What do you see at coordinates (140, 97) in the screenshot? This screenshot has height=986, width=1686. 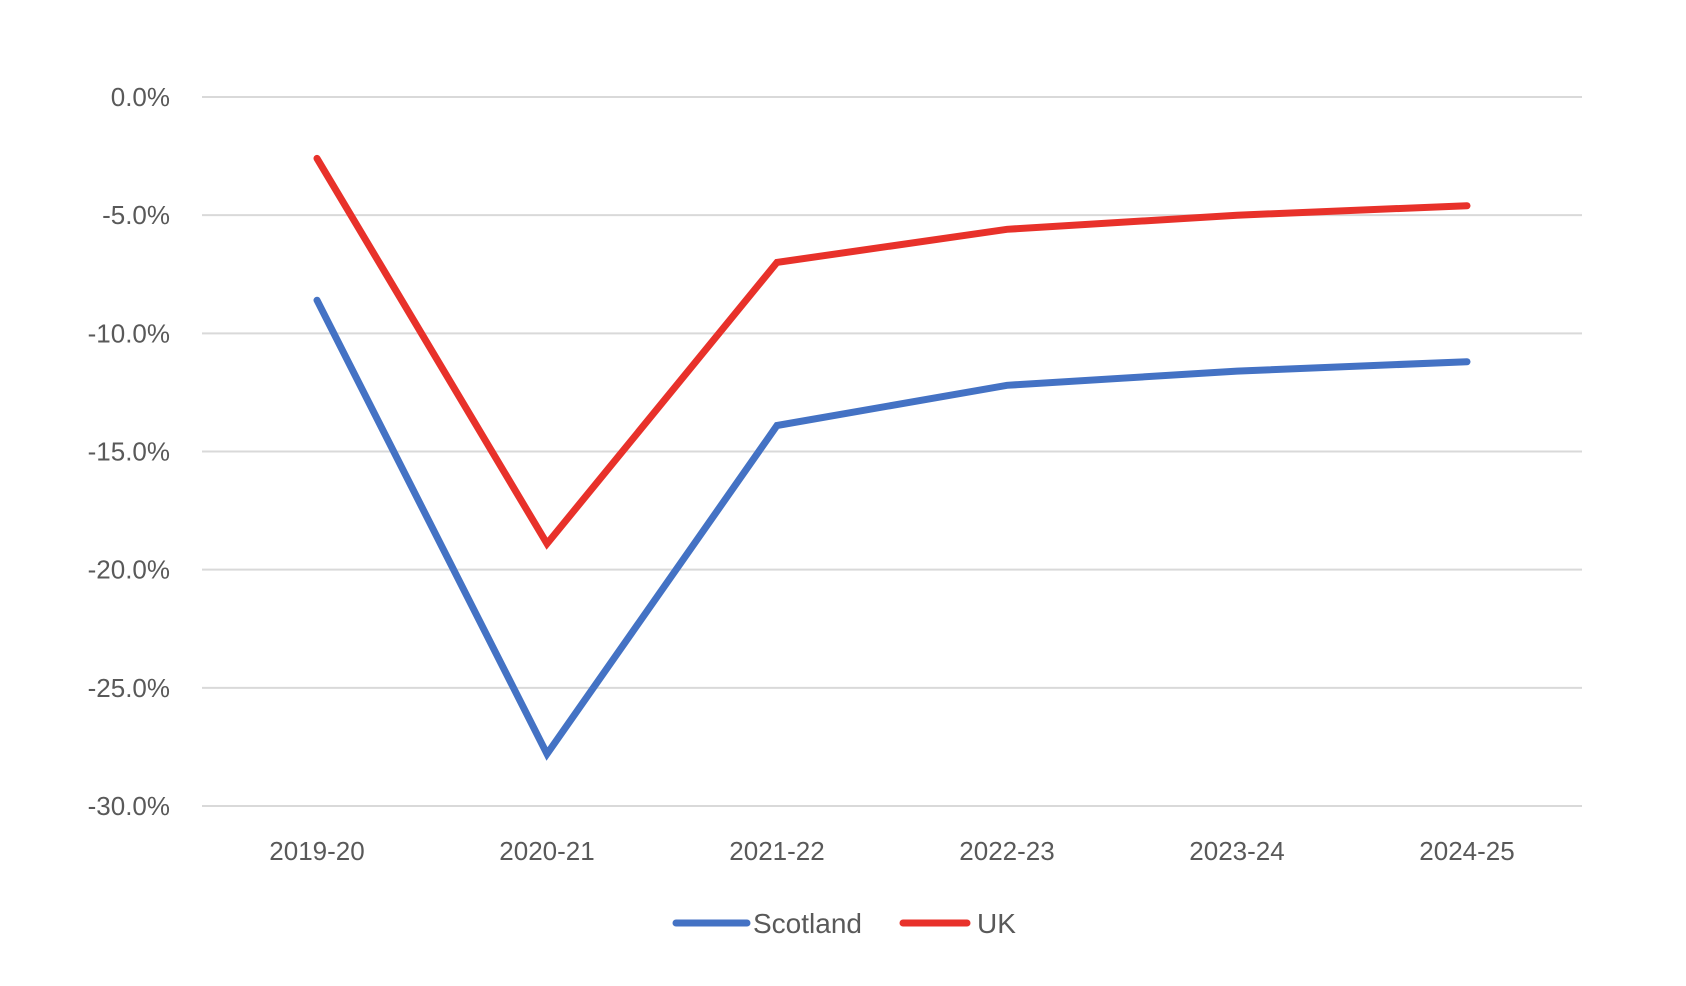 I see `y-tick-label: 0.0%` at bounding box center [140, 97].